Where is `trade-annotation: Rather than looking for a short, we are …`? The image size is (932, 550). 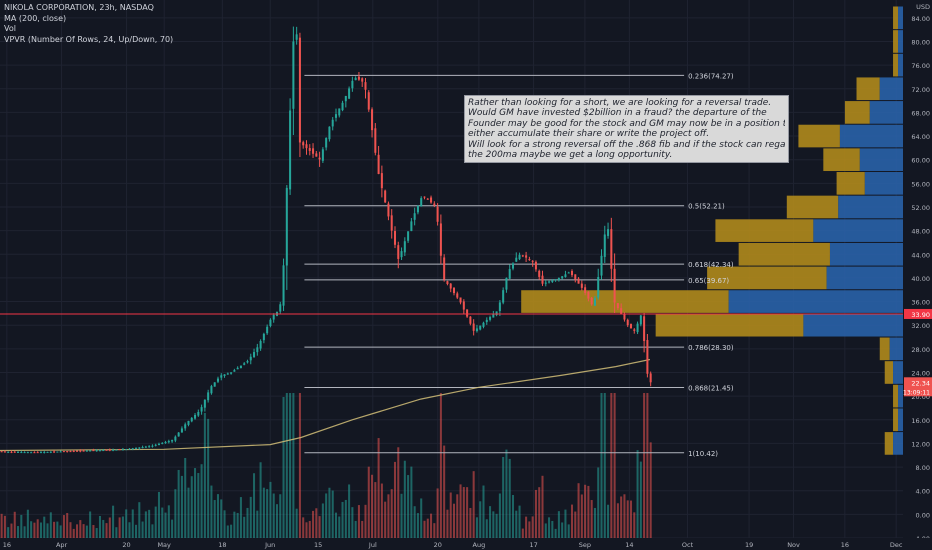
trade-annotation: Rather than looking for a short, we are … is located at coordinates (626, 129).